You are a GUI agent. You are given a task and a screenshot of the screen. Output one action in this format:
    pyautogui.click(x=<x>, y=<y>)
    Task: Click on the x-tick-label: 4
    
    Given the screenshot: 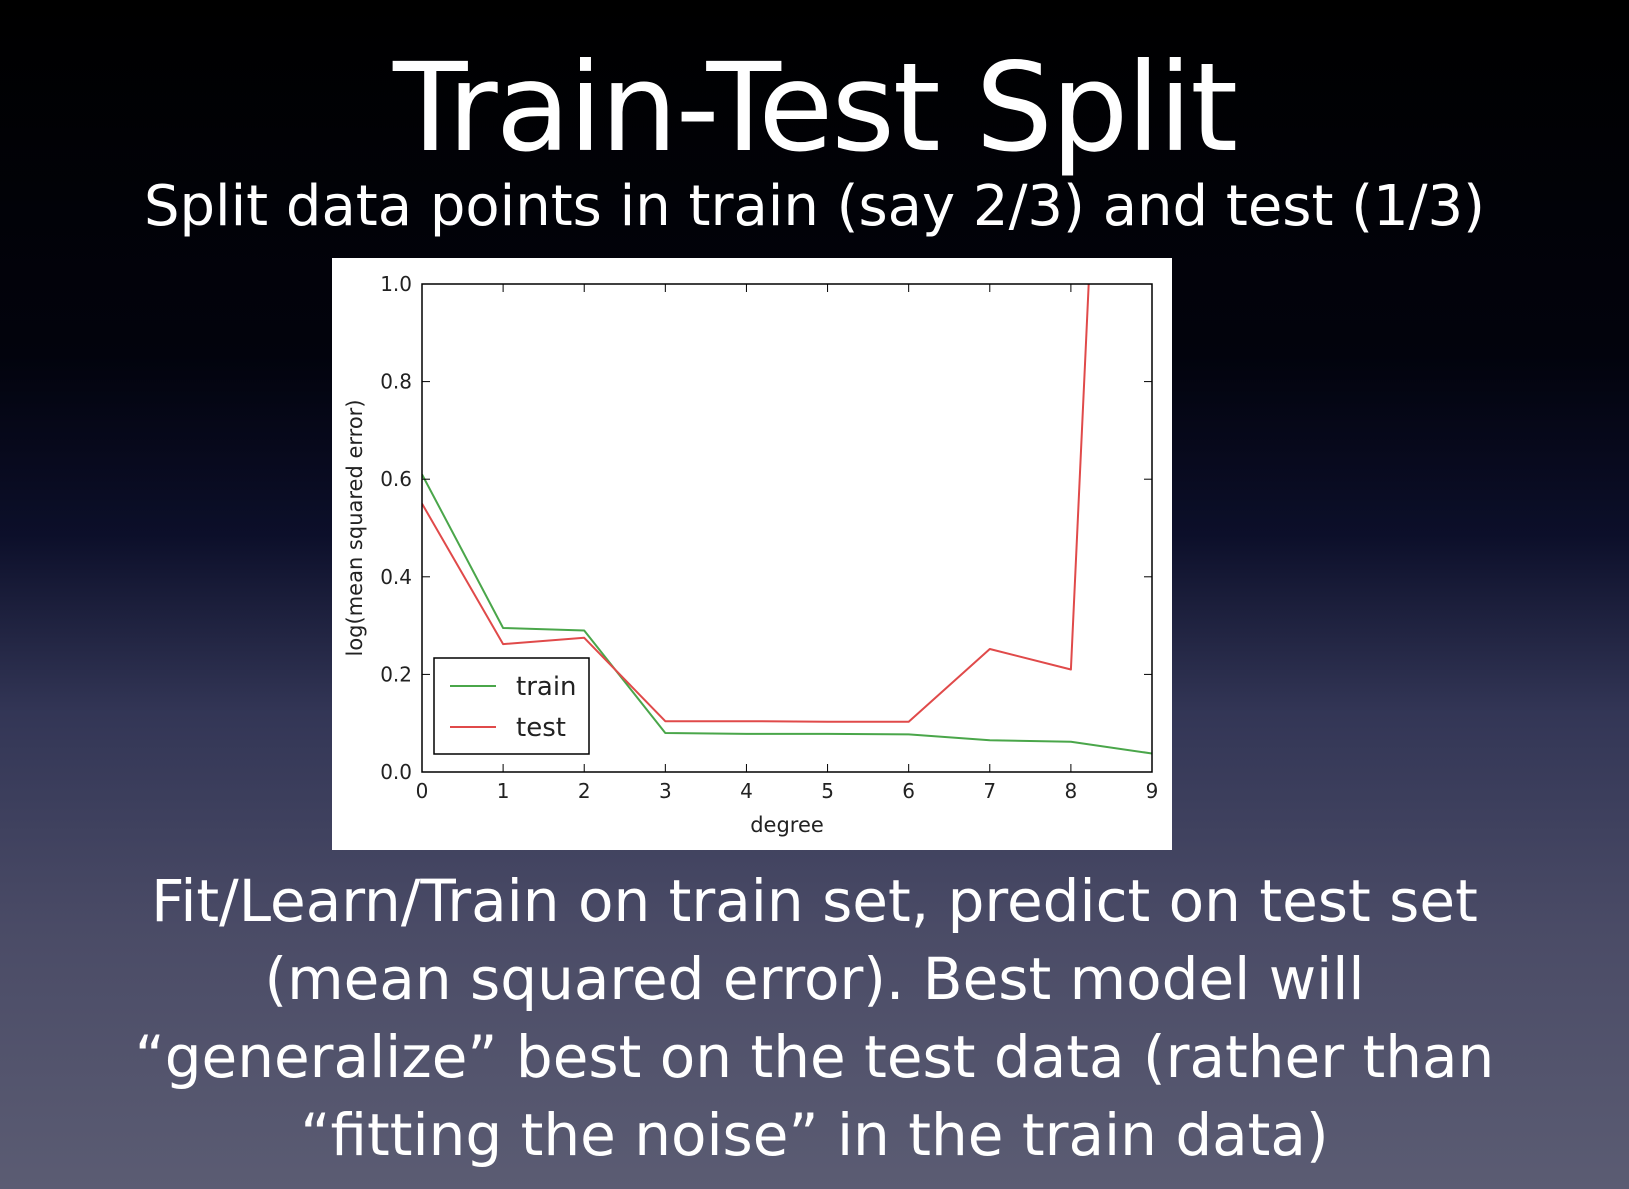 What is the action you would take?
    pyautogui.click(x=746, y=791)
    